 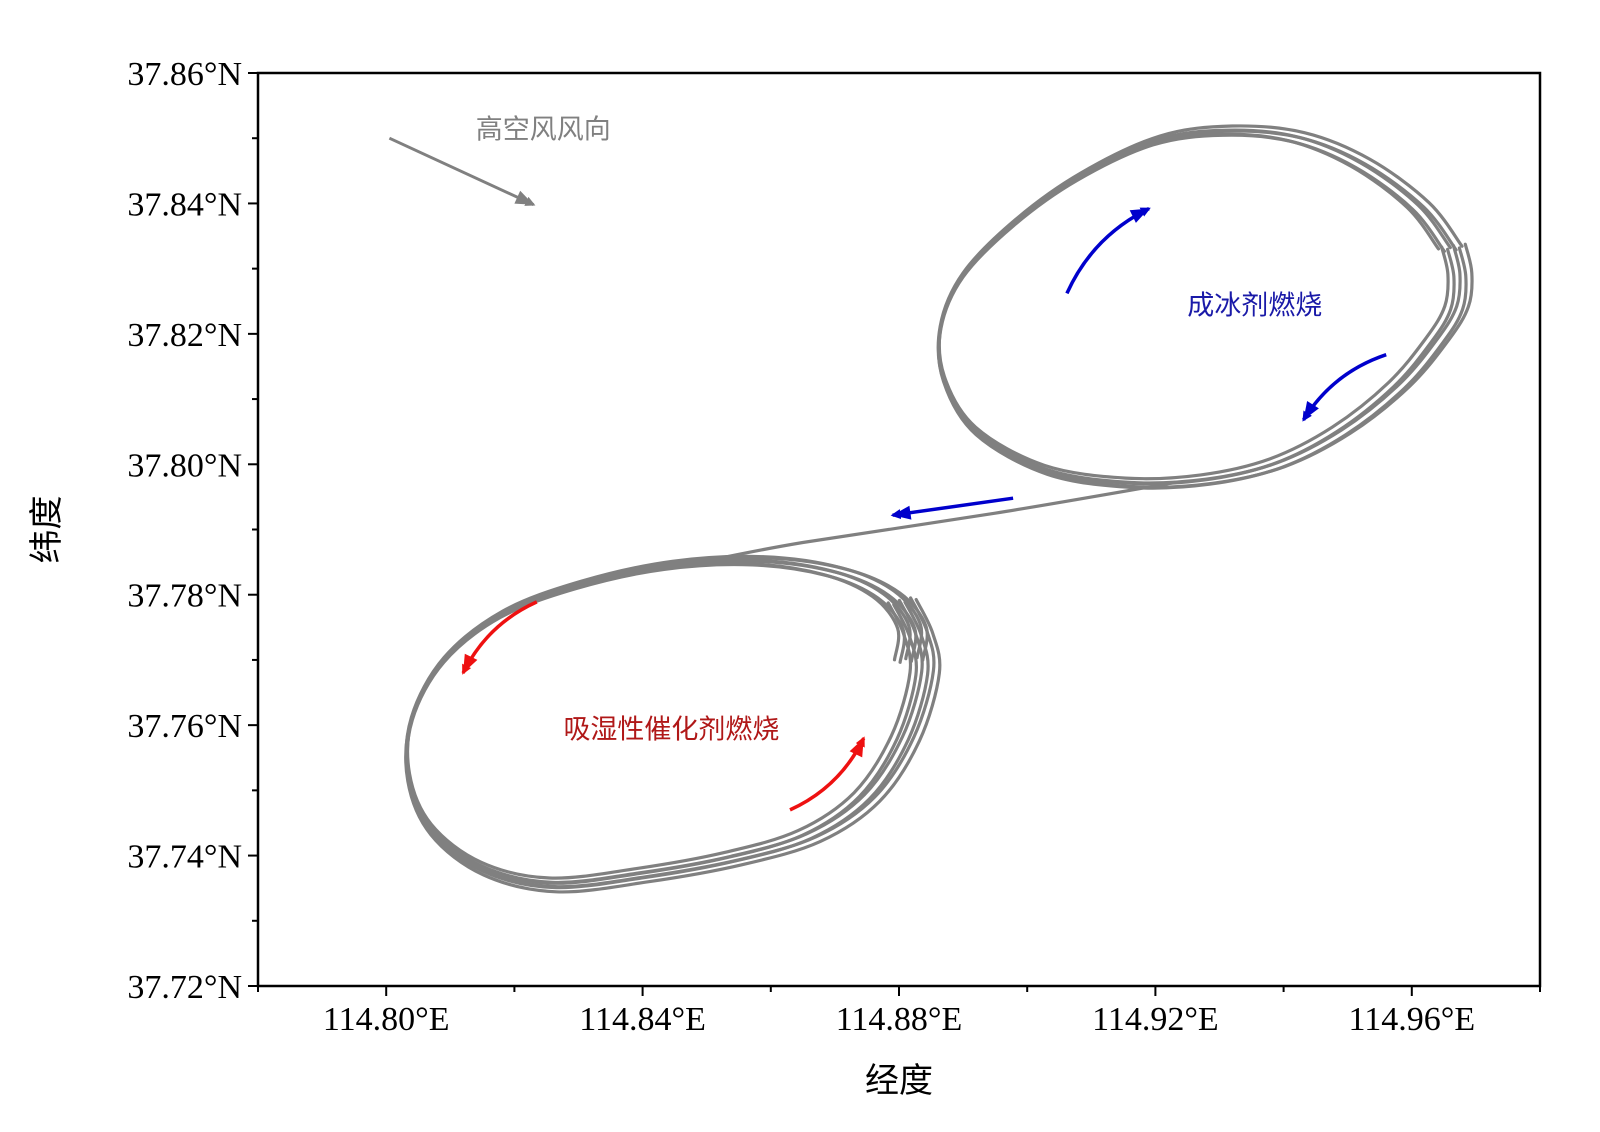 I want to click on blue-arrow-1-head, so click(x=1139, y=215).